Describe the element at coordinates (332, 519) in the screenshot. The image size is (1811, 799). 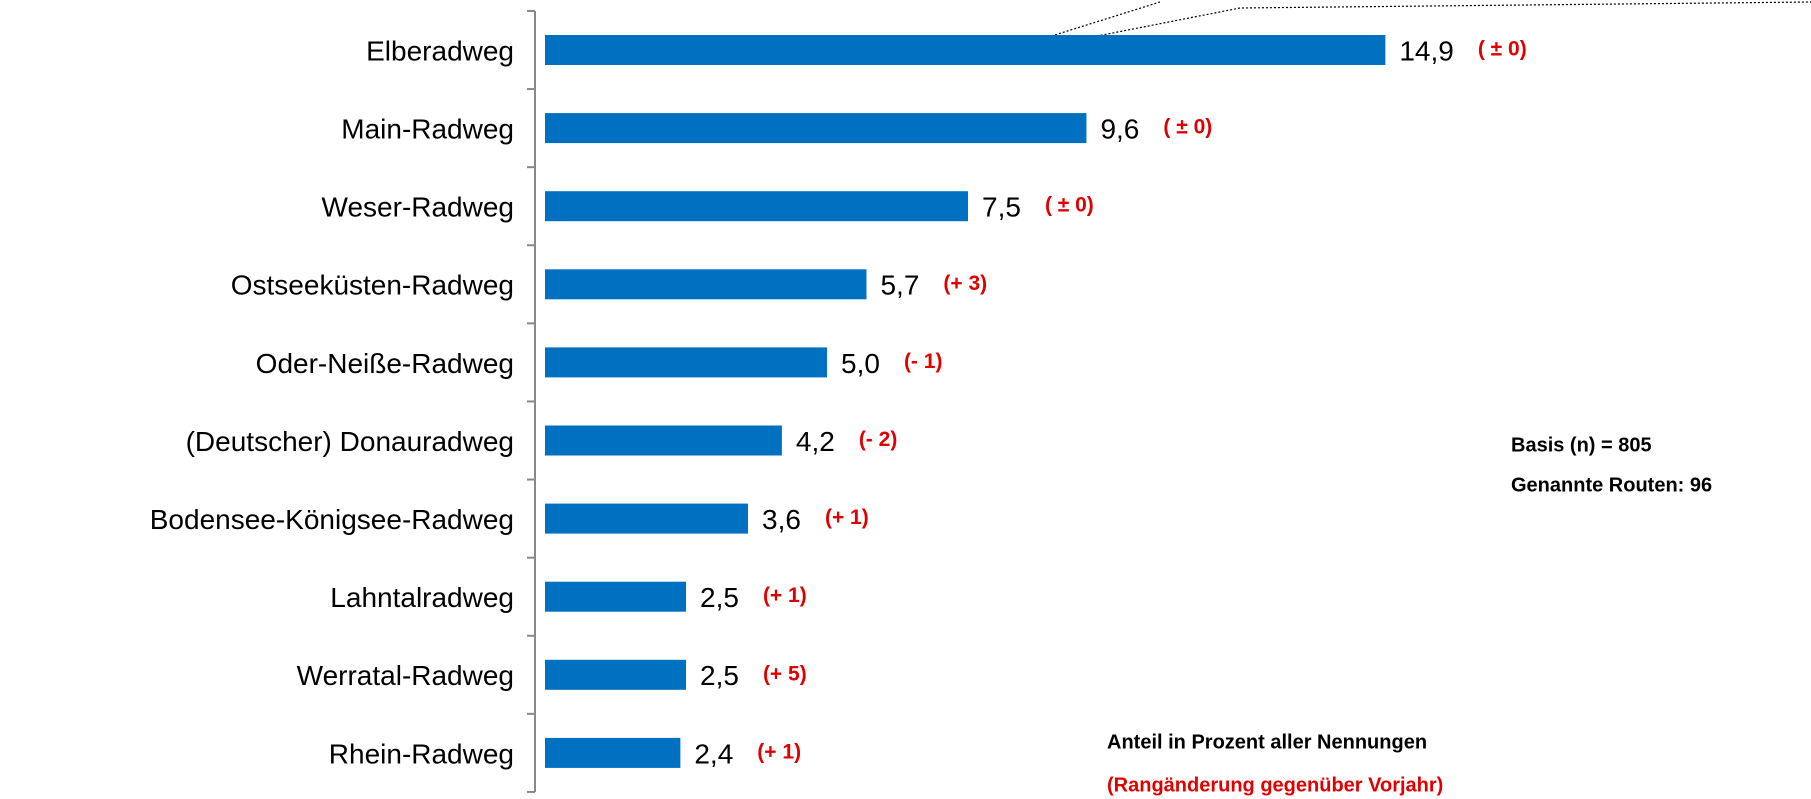
I see `category-label: Bodensee-Königsee-Radweg` at that location.